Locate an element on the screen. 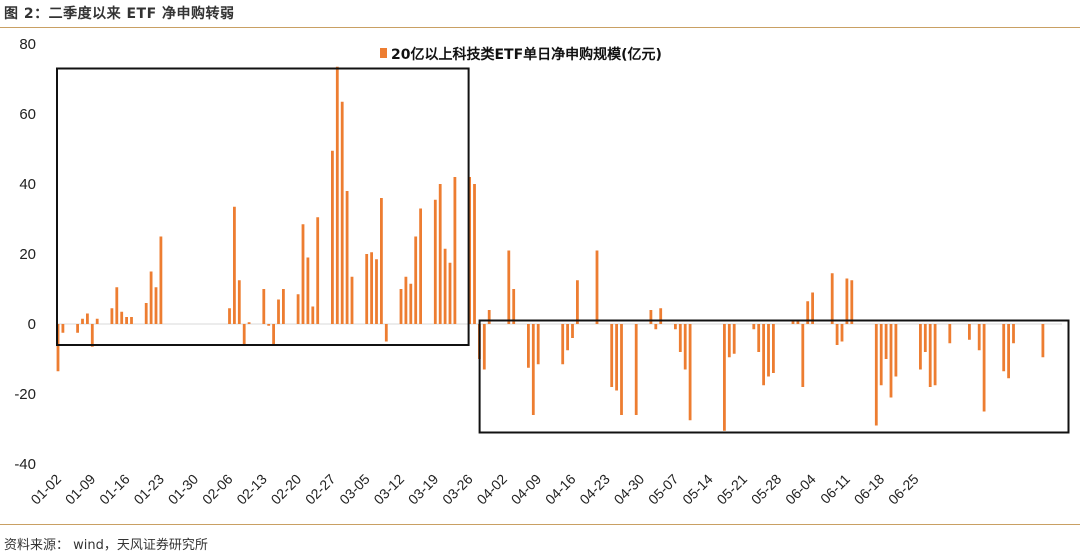 This screenshot has width=1080, height=556. x-tick-label: 05-21 is located at coordinates (731, 489).